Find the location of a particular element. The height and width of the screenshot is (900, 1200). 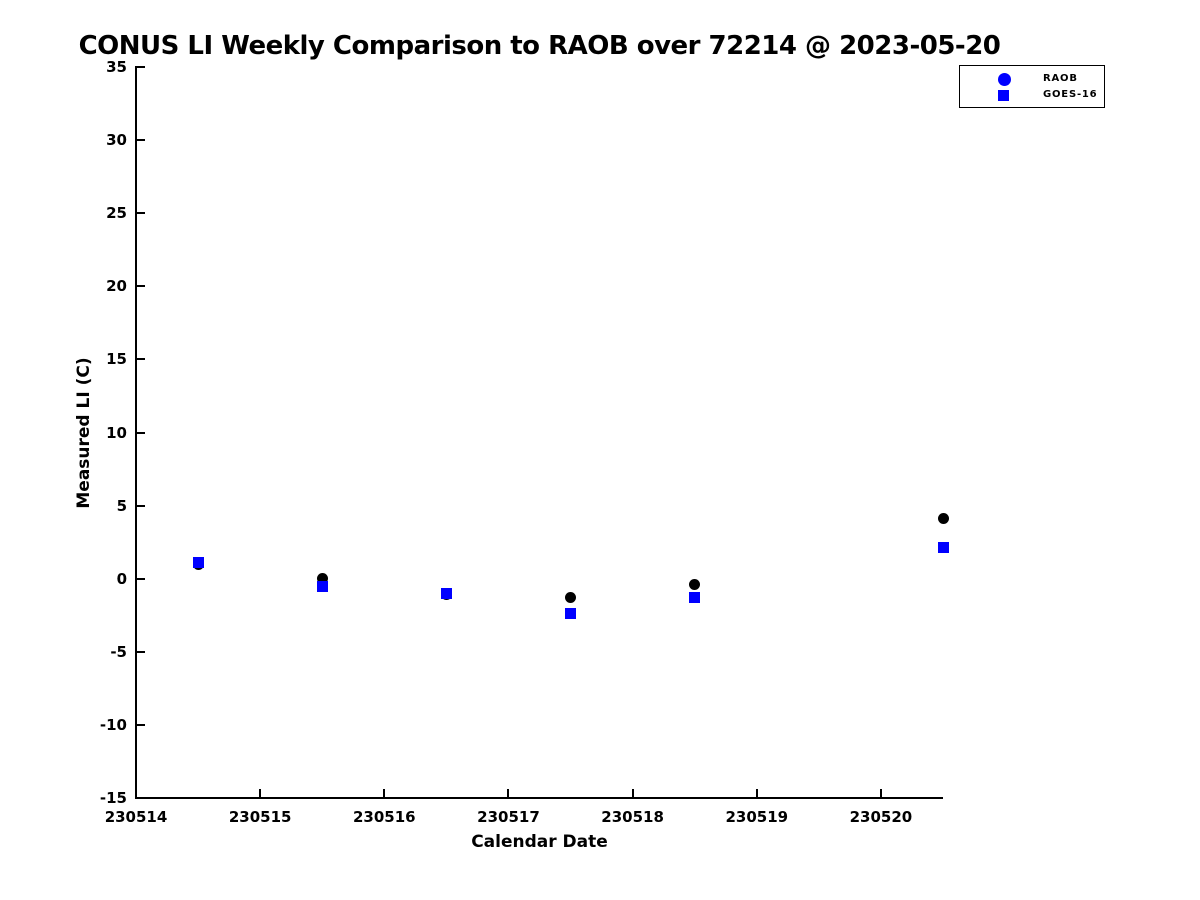

legend-label-goes-16: GOES-16 is located at coordinates (1070, 94).